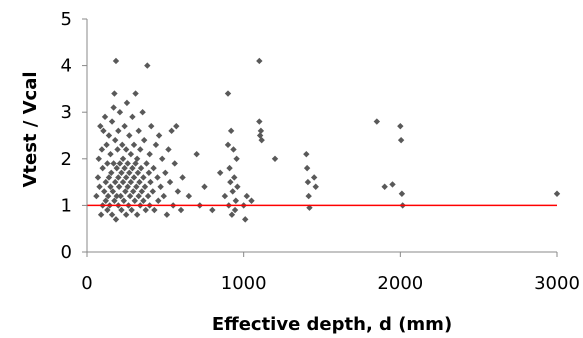  What do you see at coordinates (66, 112) in the screenshot?
I see `y-tick-label: 3` at bounding box center [66, 112].